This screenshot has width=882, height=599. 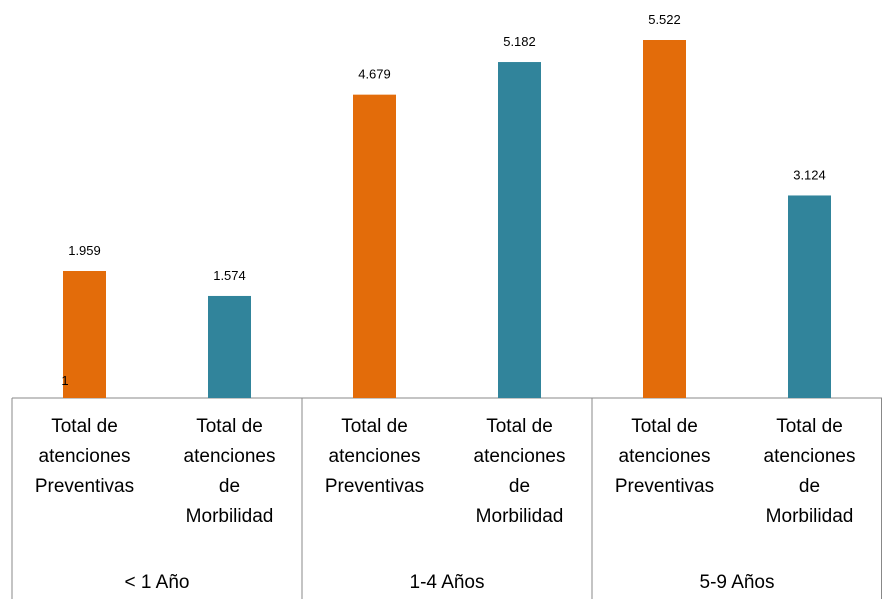 What do you see at coordinates (64, 380) in the screenshot?
I see `annotation: 1` at bounding box center [64, 380].